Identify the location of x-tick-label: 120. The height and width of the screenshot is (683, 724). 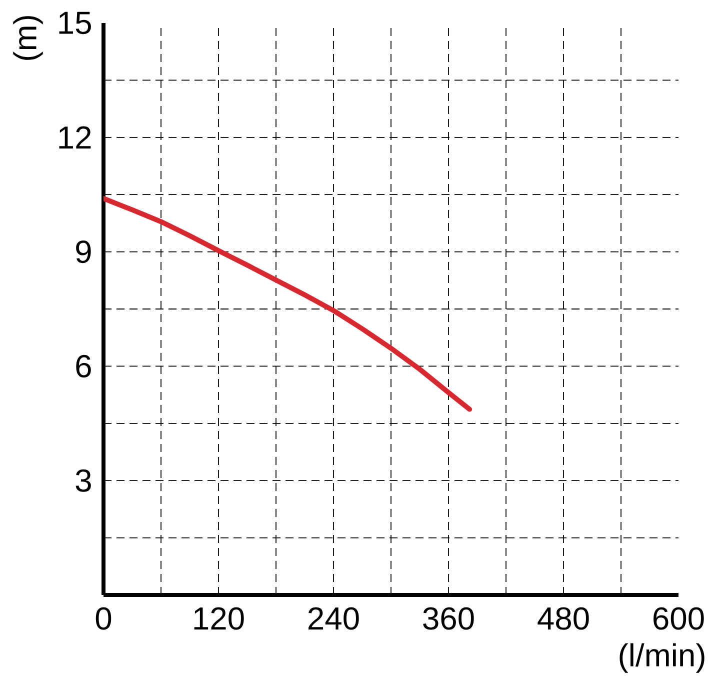
(219, 618).